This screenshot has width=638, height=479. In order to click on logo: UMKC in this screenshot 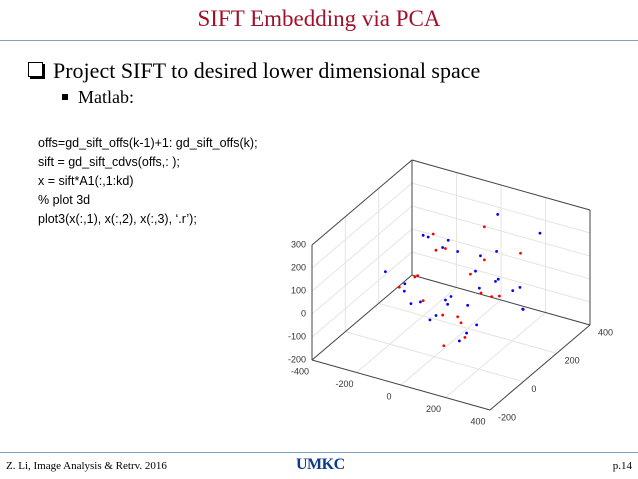, I will do `click(320, 464)`.